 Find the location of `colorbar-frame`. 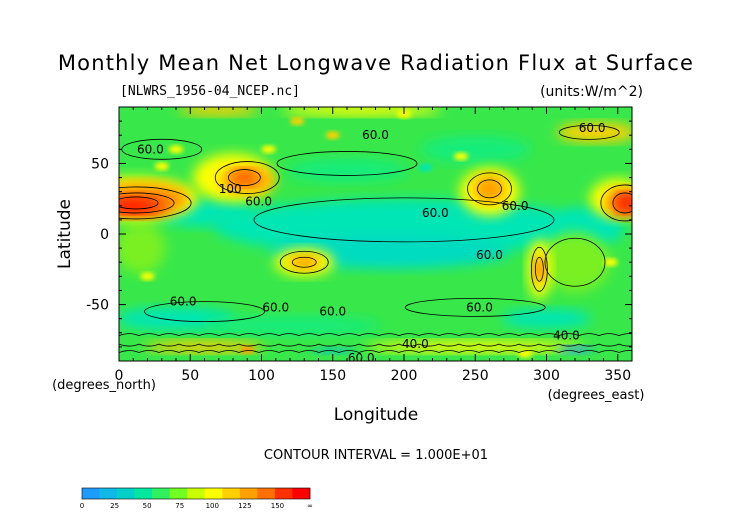

colorbar-frame is located at coordinates (196, 493).